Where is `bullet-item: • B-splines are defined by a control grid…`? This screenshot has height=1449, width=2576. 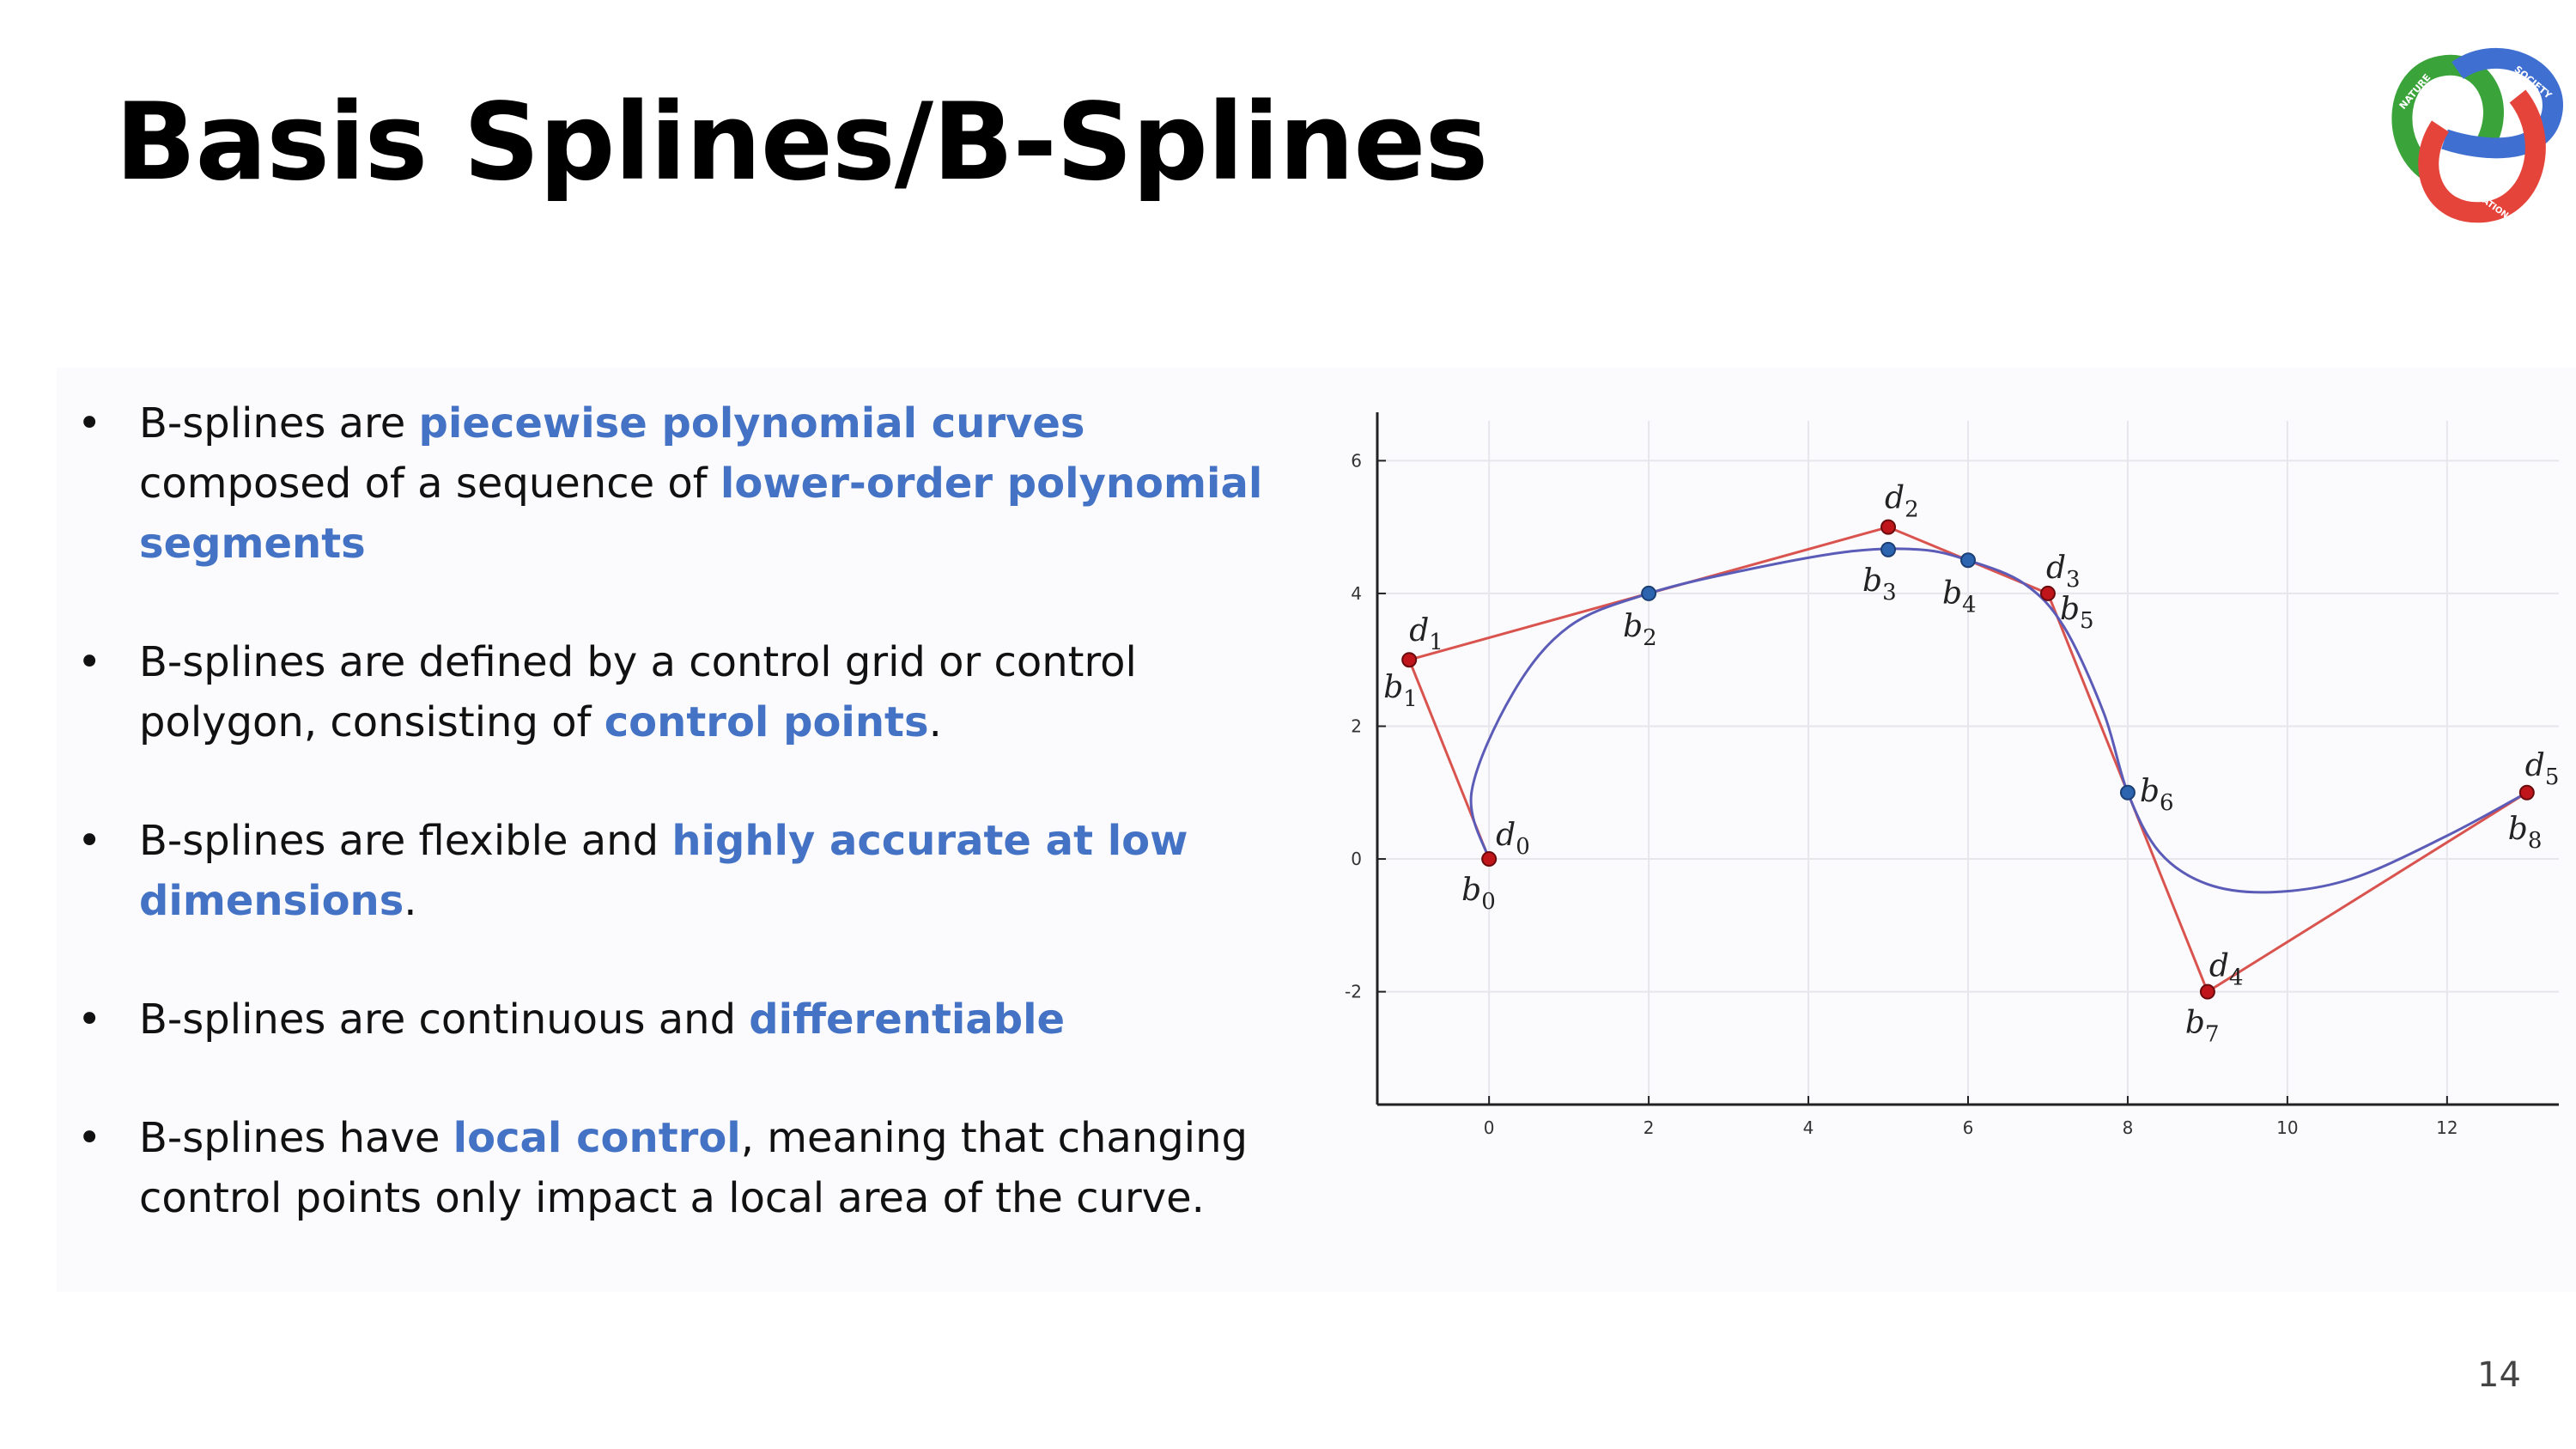
bullet-item: • B-splines are defined by a control grid… is located at coordinates (687, 692).